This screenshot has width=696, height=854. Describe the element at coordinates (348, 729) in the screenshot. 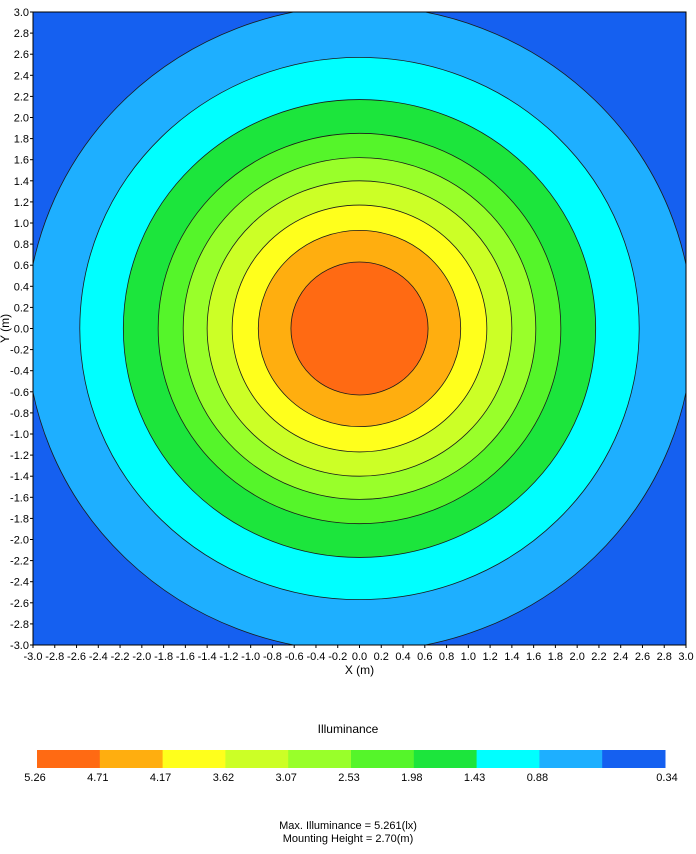

I see `legend-title: Illuminance` at that location.